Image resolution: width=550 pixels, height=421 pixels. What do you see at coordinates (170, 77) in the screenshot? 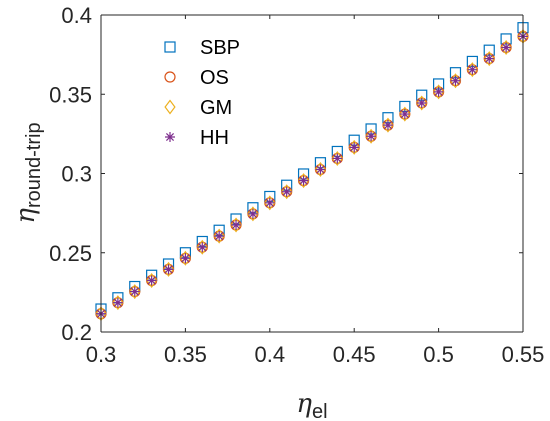
I see `legend-marker-os` at bounding box center [170, 77].